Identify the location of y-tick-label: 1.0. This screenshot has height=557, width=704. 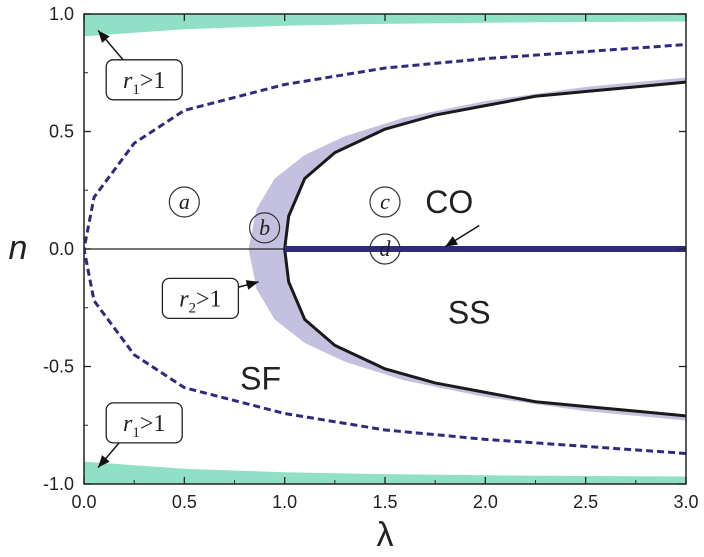
(61, 14).